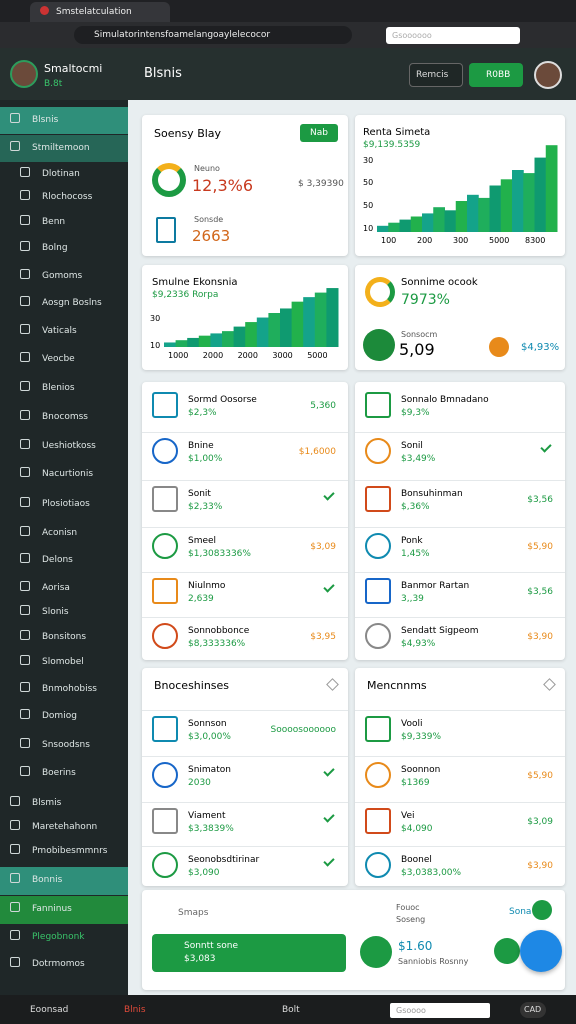 The image size is (576, 1024). I want to click on action-button-label: R0BB, so click(498, 75).